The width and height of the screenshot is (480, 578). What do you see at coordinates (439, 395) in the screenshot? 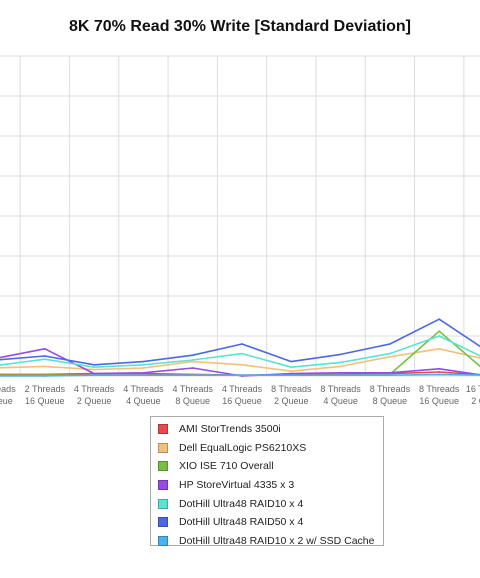
I see `x-tick-label: 8 Threads 16 Queue` at bounding box center [439, 395].